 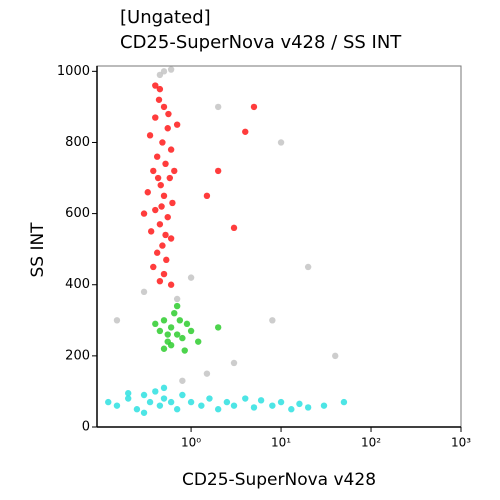 I want to click on x-tick-label: 10¹, so click(x=281, y=443).